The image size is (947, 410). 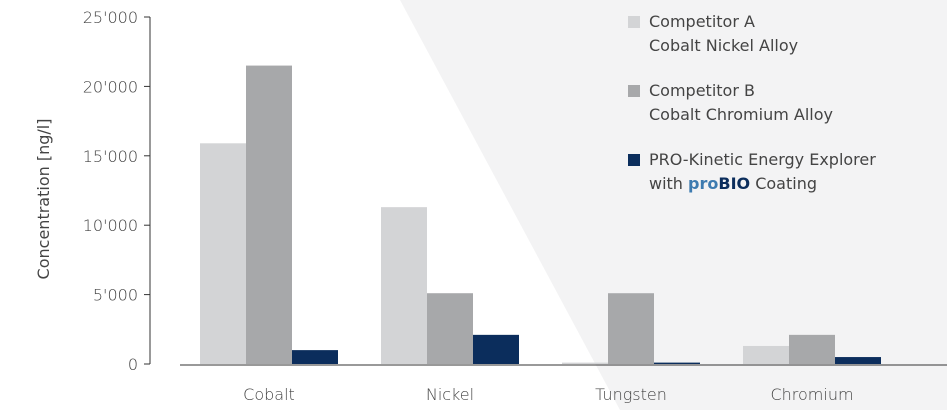 What do you see at coordinates (110, 156) in the screenshot?
I see `y-tick-label: 15'000` at bounding box center [110, 156].